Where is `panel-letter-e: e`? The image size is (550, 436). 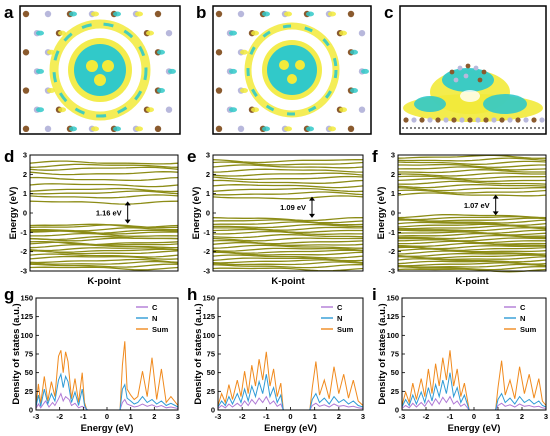
panel-letter-e: e is located at coordinates (191, 156).